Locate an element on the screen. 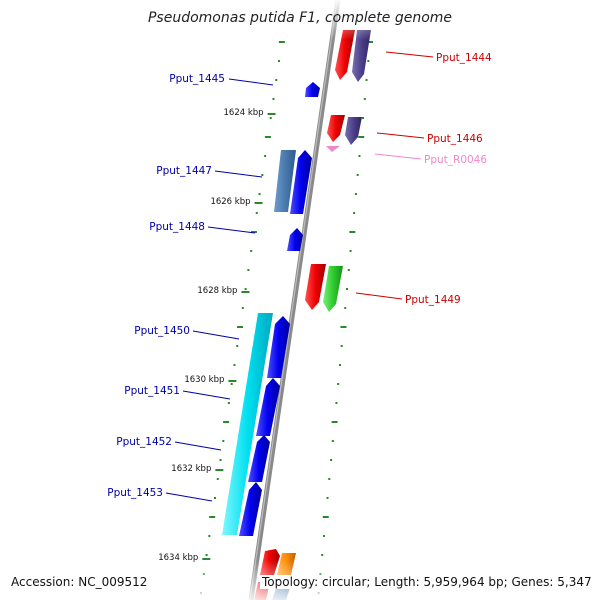 This screenshot has height=600, width=600. rna-arrow-pink is located at coordinates (333, 149).